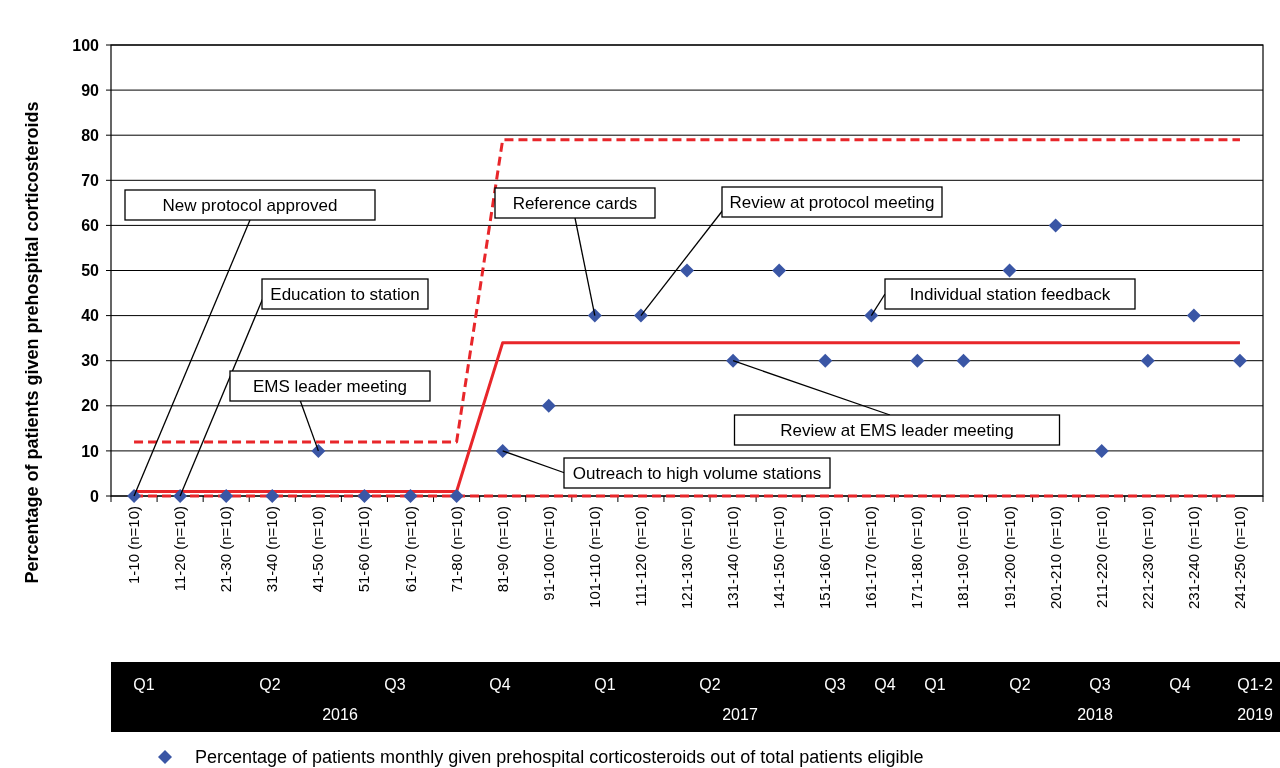 Image resolution: width=1280 pixels, height=768 pixels. I want to click on x-tick-label: 241-250 (n=10), so click(1239, 557).